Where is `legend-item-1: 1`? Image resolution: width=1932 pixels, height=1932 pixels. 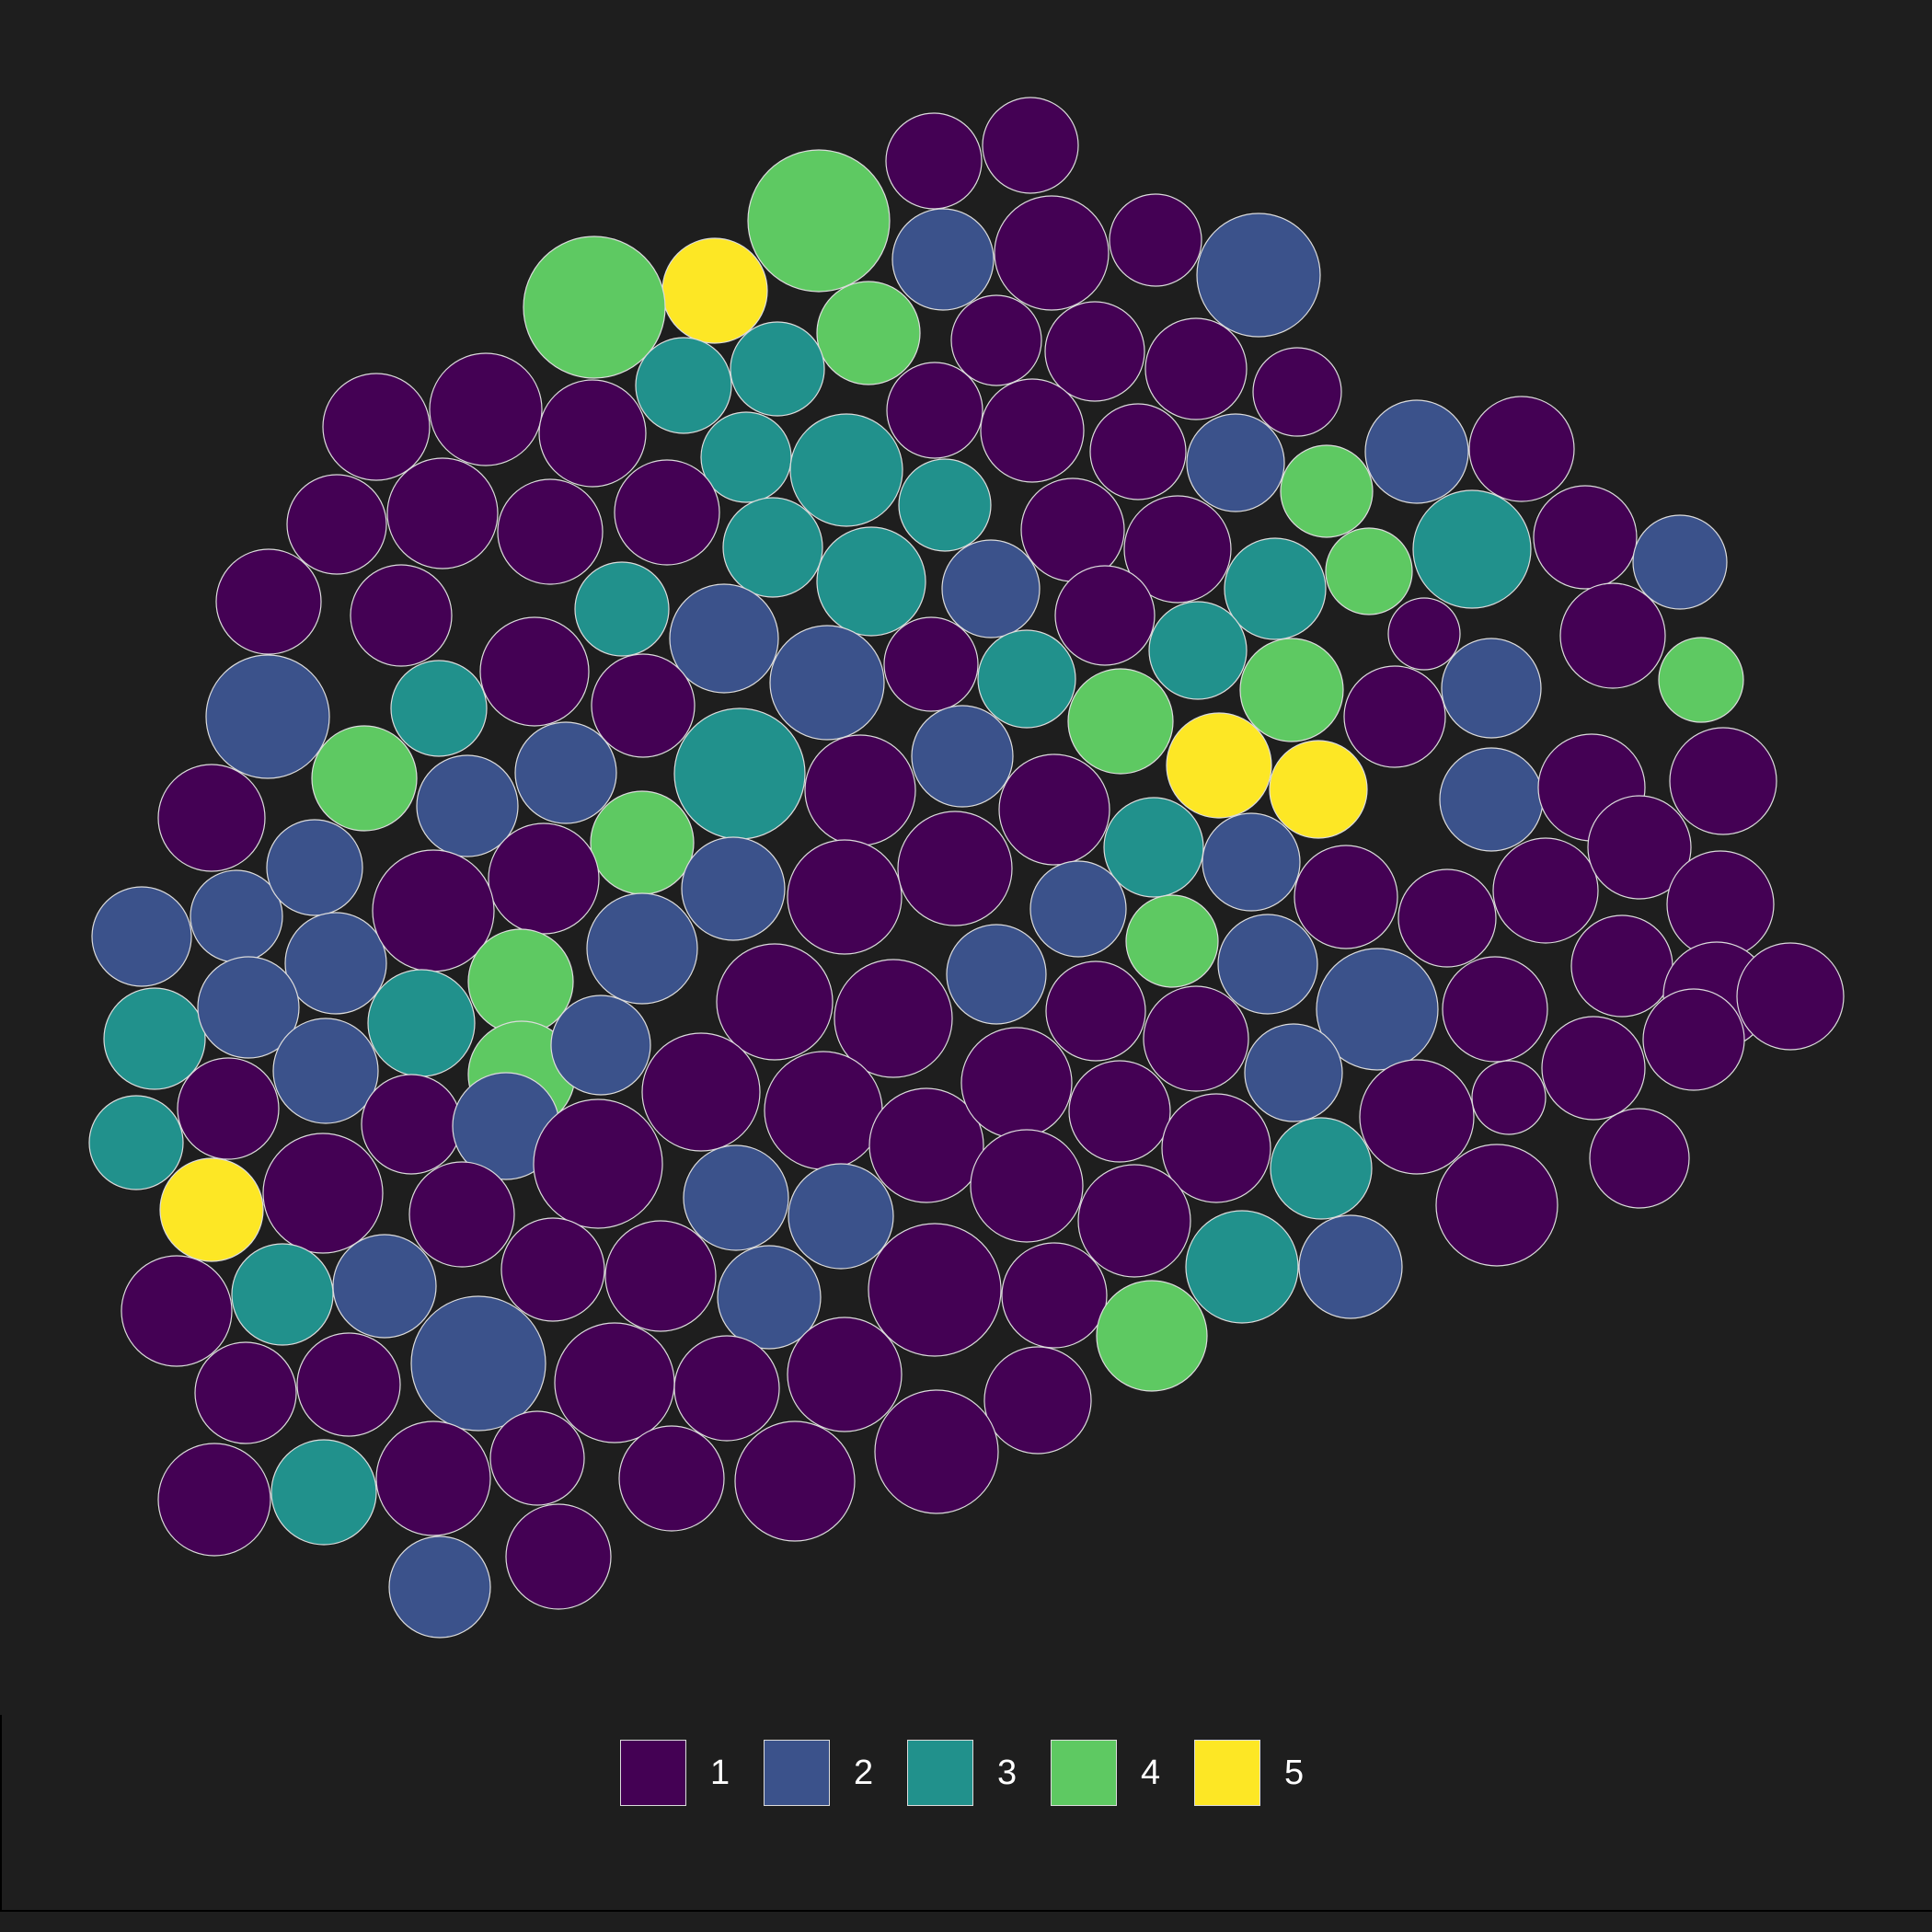 legend-item-1: 1 is located at coordinates (679, 1773).